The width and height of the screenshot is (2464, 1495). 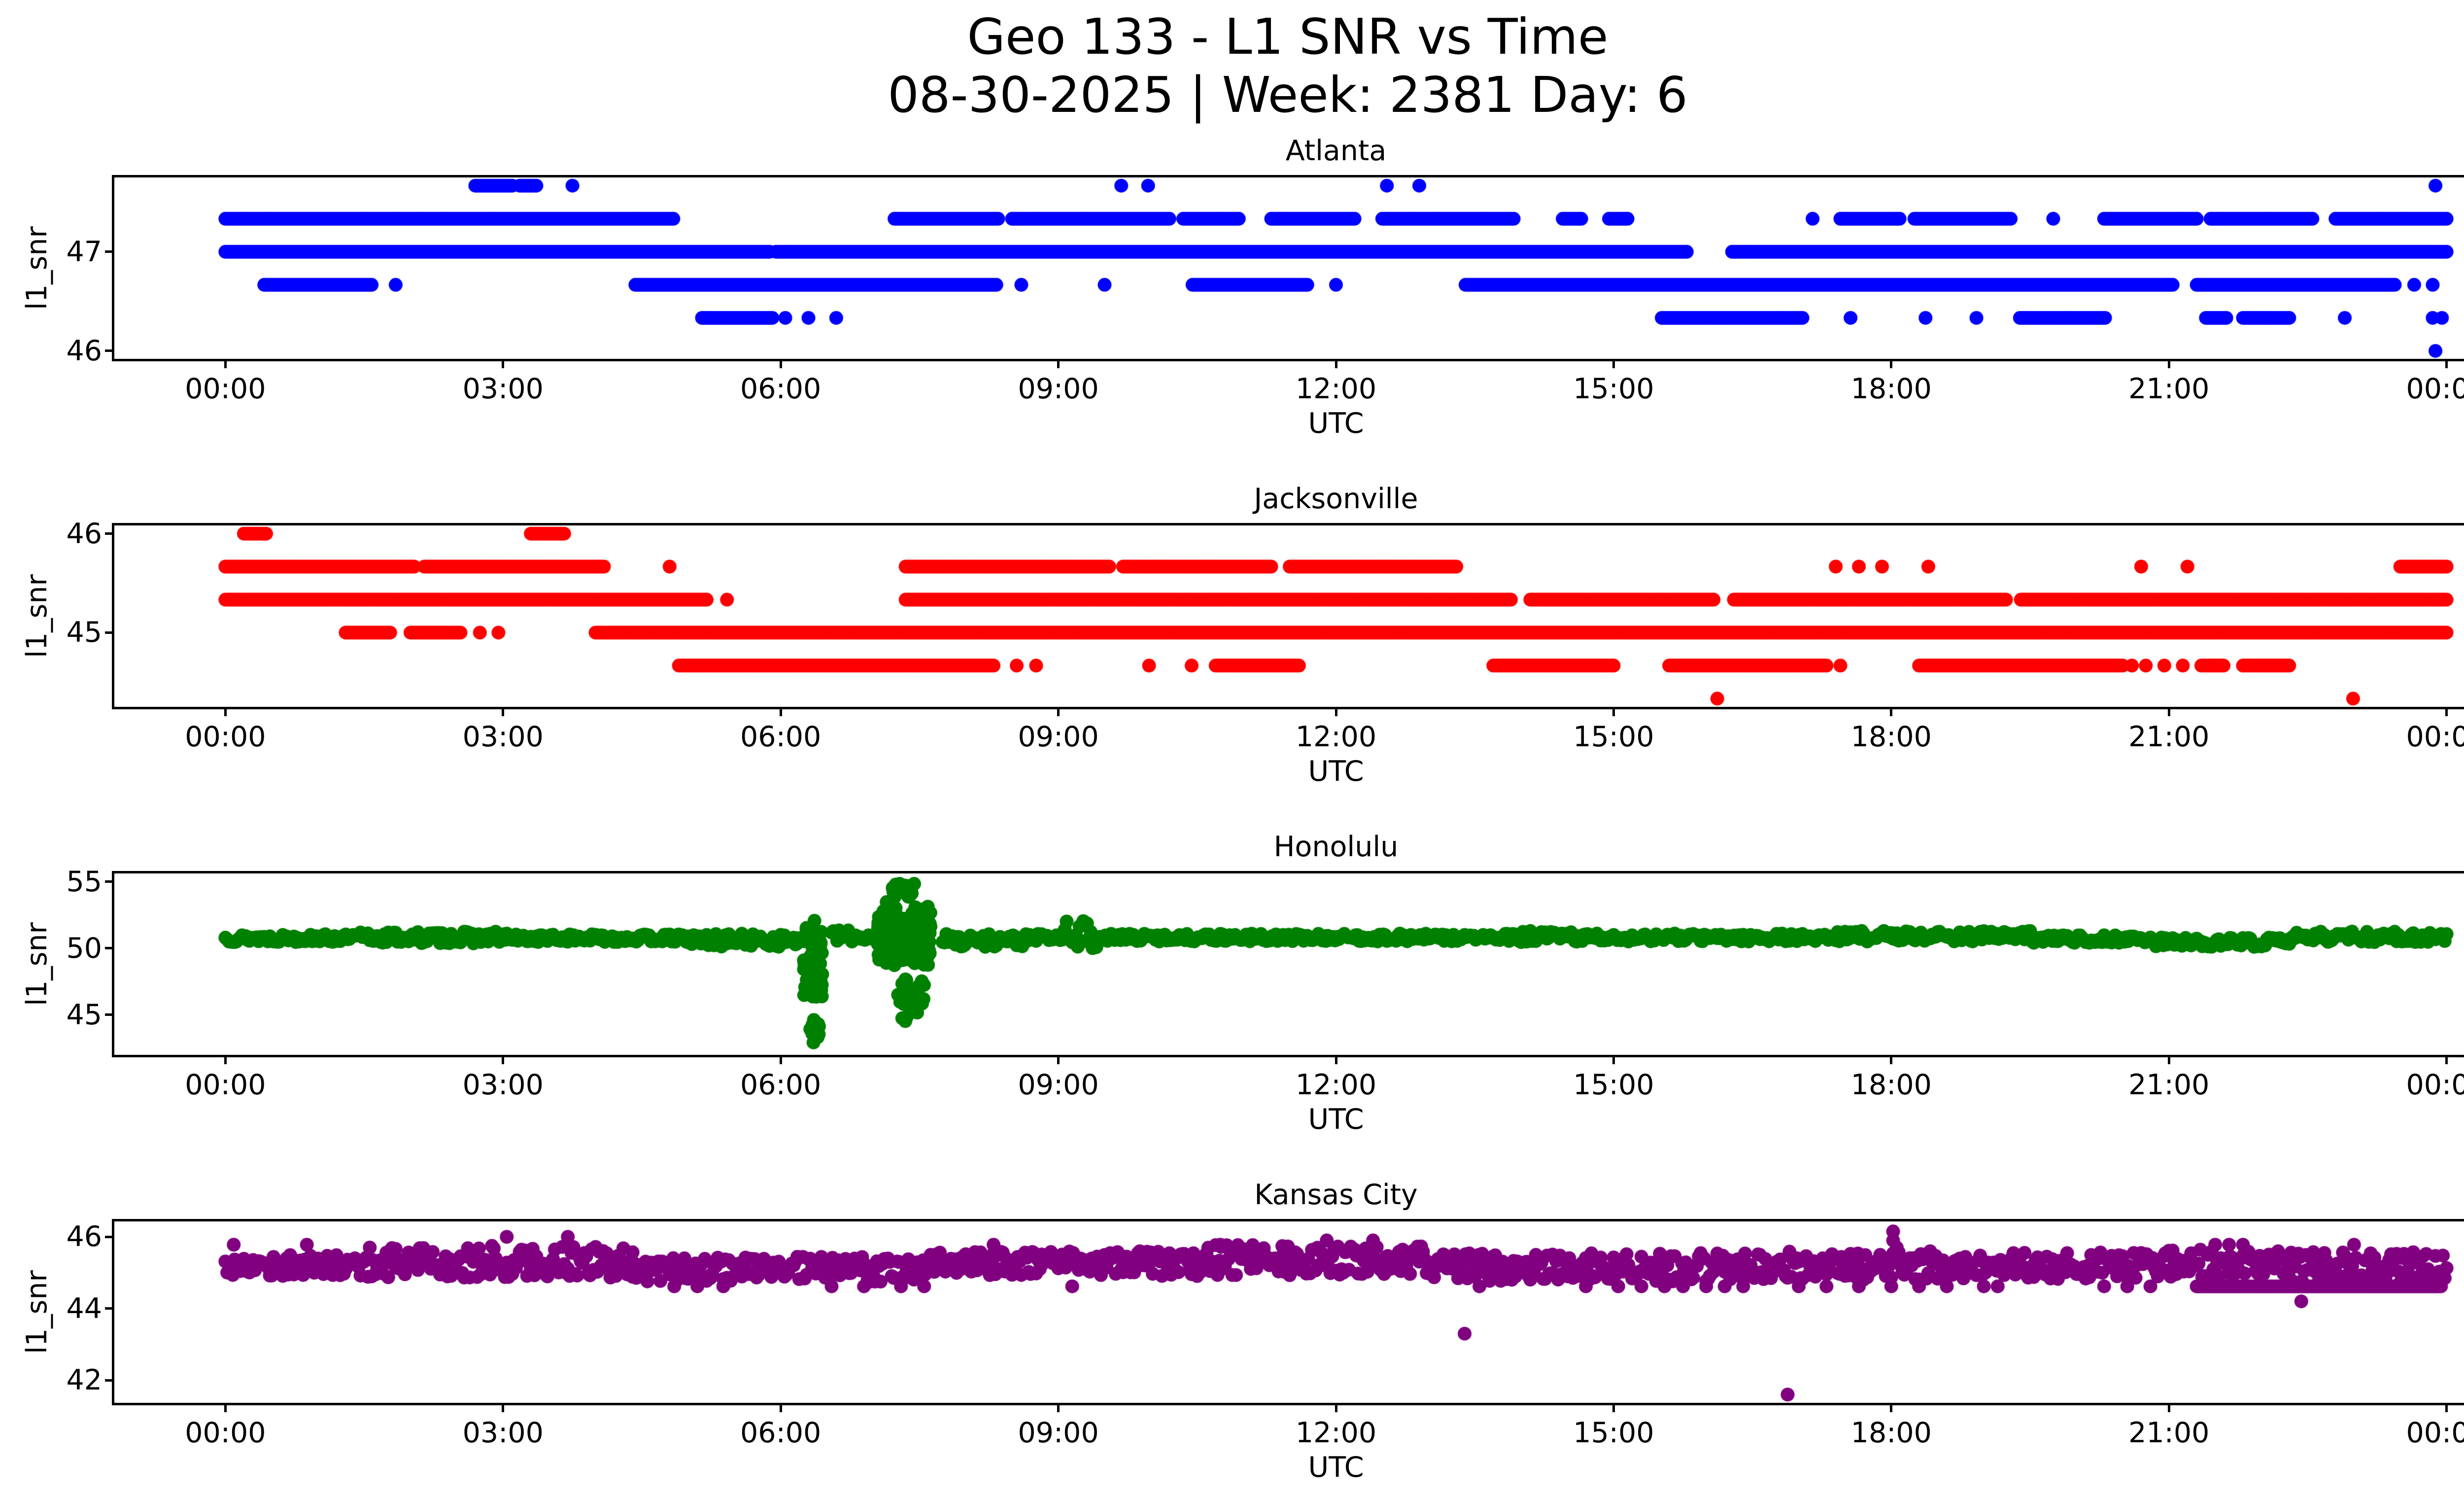 I want to click on y-tick-label: 50, so click(x=84, y=948).